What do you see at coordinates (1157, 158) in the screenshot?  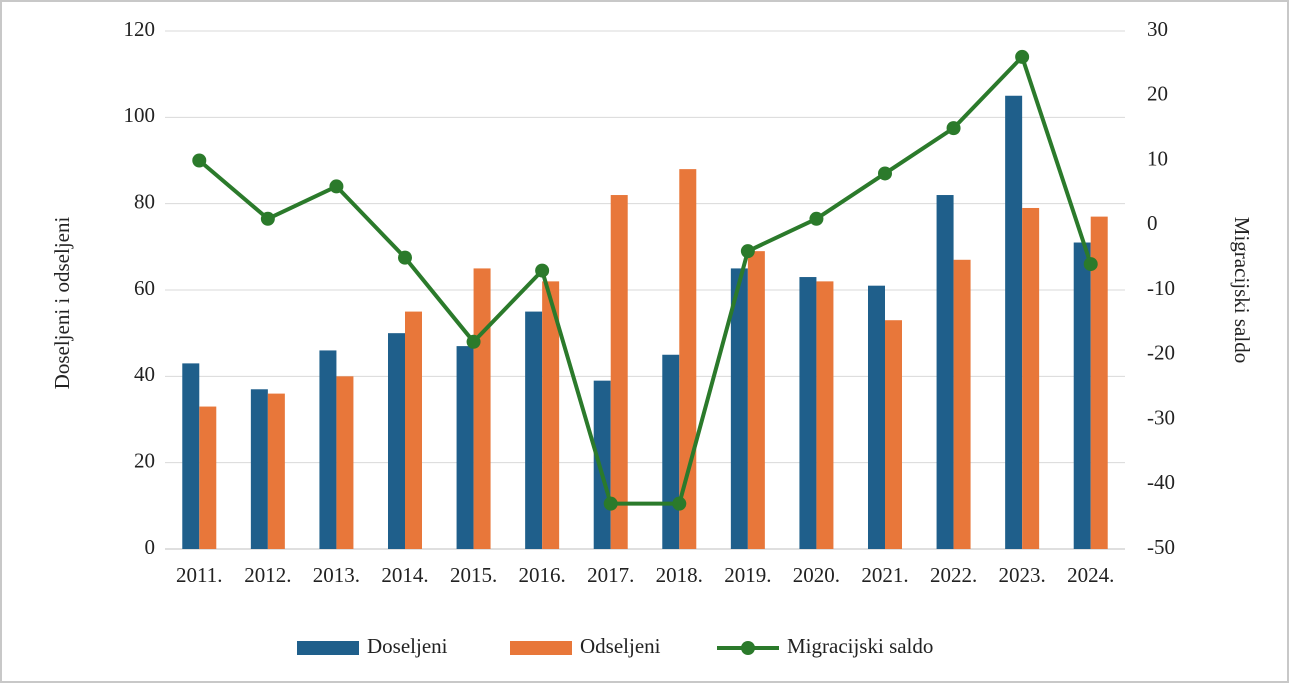 I see `y2-tick-label: 10` at bounding box center [1157, 158].